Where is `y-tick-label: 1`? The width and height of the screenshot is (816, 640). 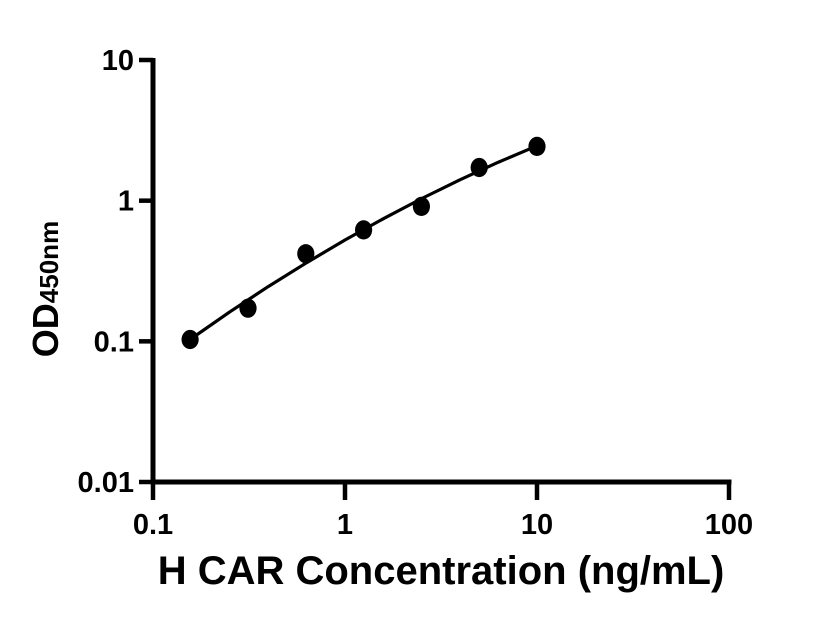
y-tick-label: 1 is located at coordinates (126, 202).